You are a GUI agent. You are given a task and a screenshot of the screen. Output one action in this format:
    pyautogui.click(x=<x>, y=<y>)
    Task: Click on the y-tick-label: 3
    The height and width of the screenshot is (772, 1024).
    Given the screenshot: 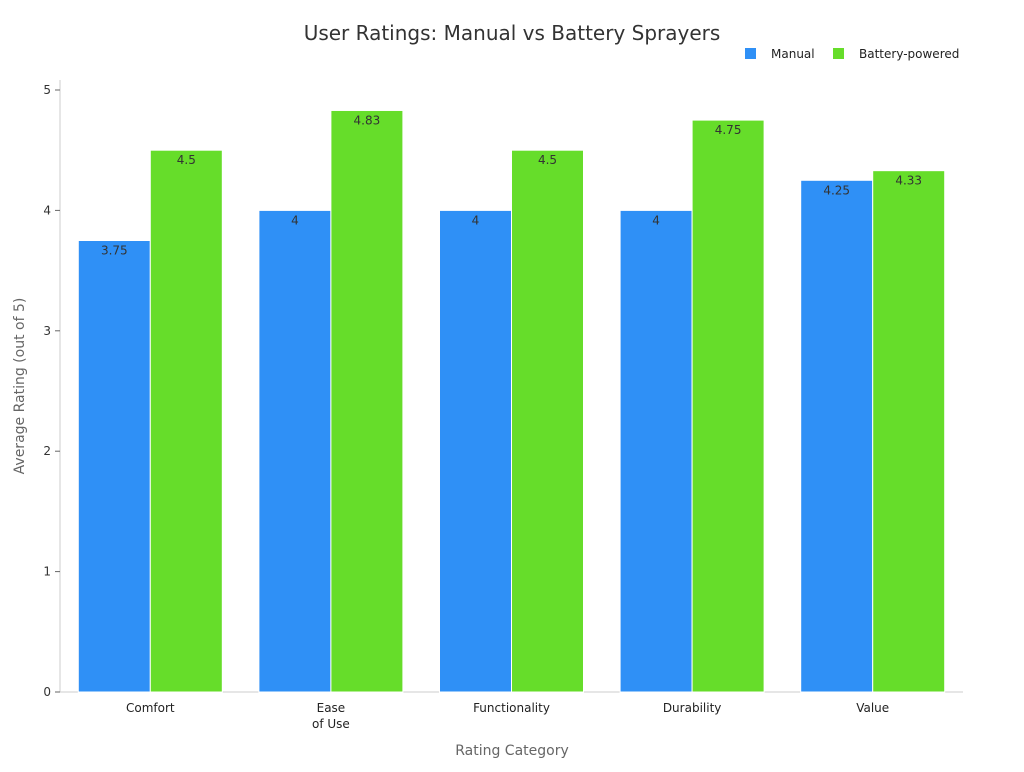 What is the action you would take?
    pyautogui.click(x=47, y=331)
    